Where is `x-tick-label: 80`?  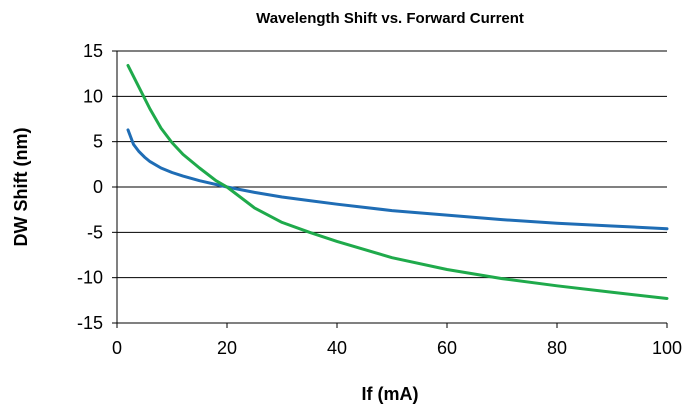
x-tick-label: 80 is located at coordinates (557, 348).